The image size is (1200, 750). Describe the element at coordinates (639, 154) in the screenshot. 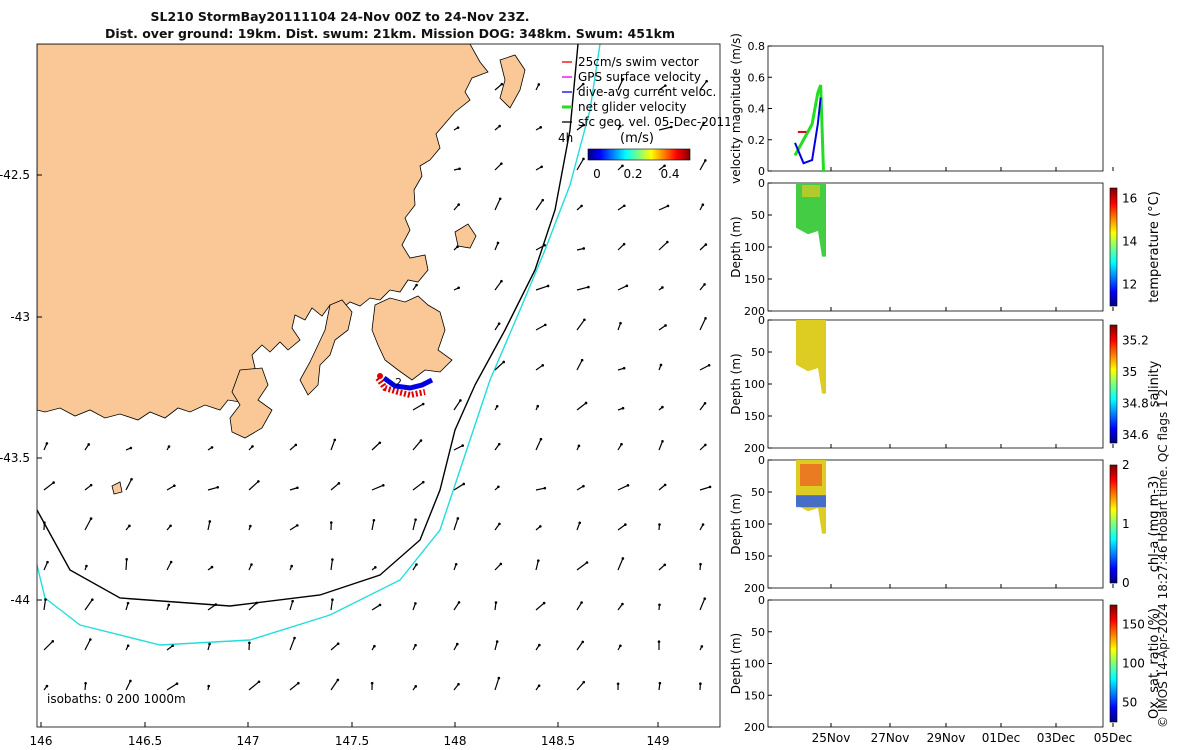

I see `speed-colorbar` at that location.